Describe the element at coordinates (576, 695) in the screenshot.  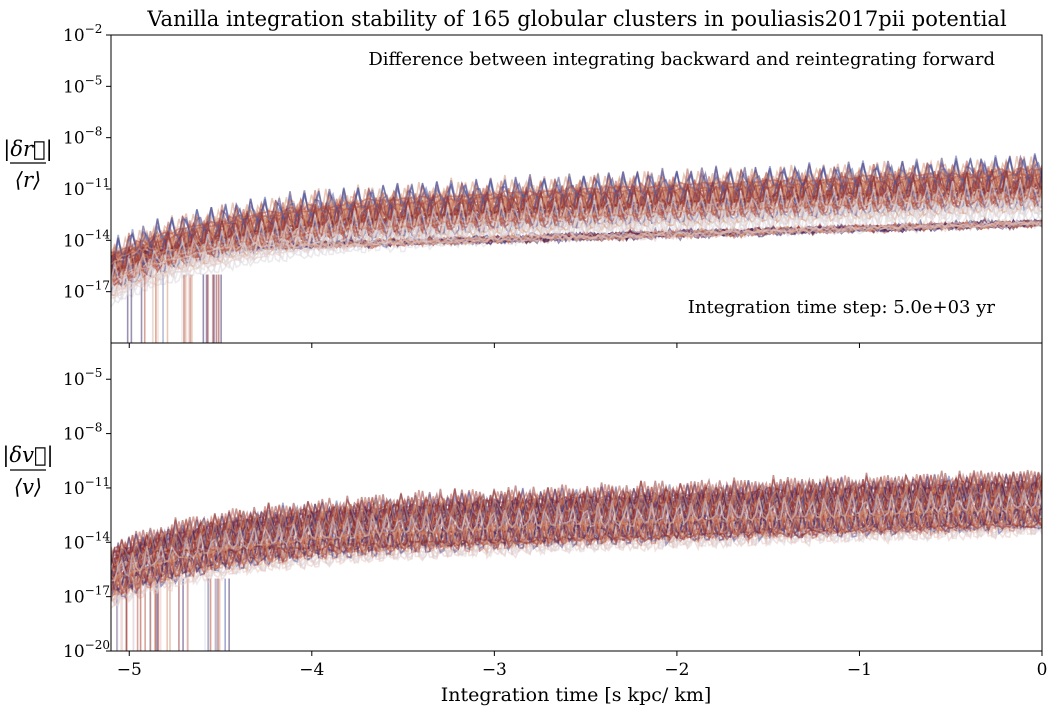
I see `x-axis-label: Integration time [s kpc/ km]` at that location.